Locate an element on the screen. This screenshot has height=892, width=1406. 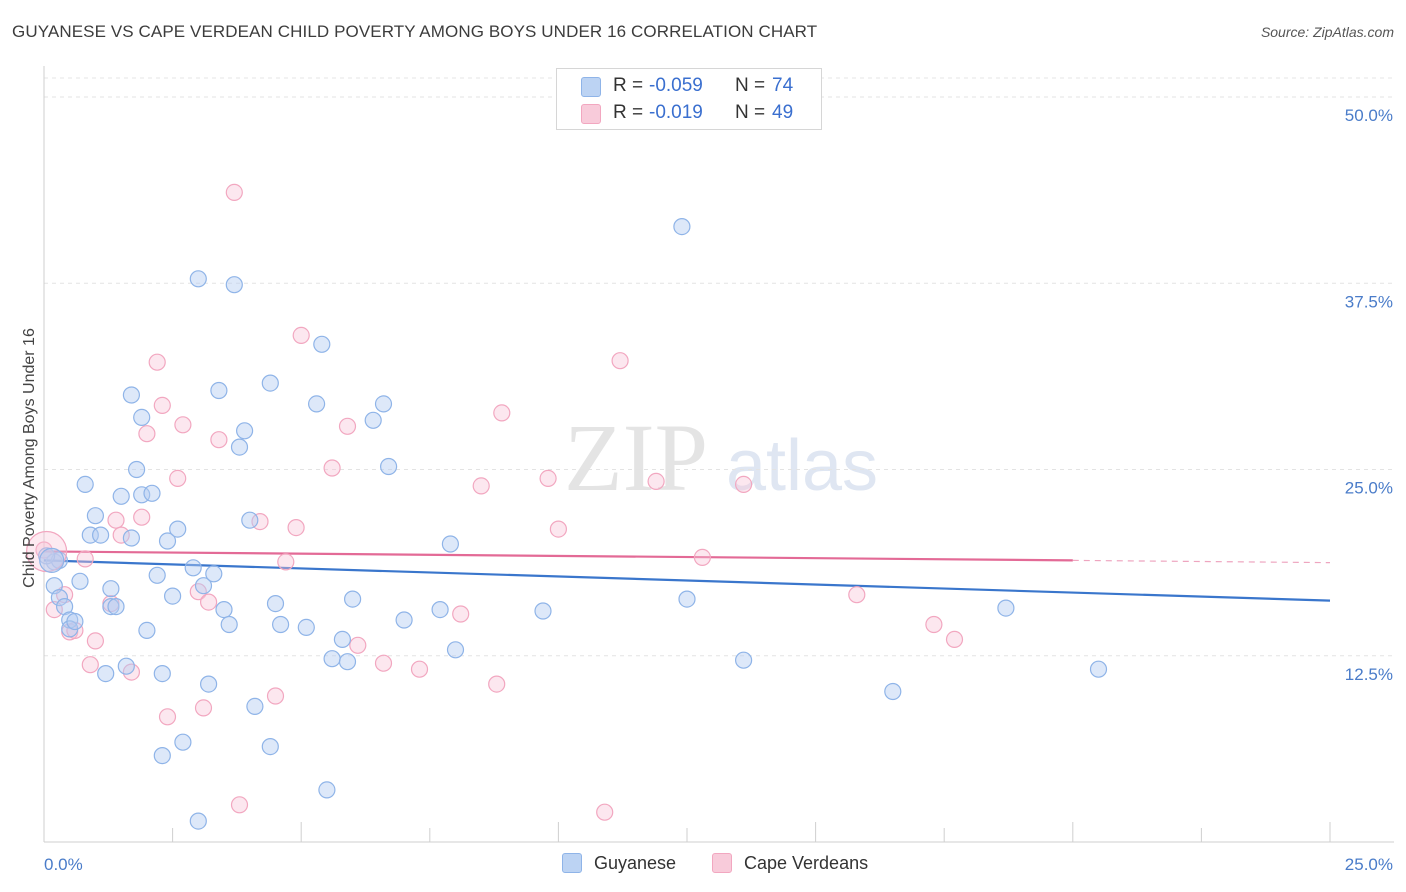
y-tick-label: 25.0% is located at coordinates (1369, 488).